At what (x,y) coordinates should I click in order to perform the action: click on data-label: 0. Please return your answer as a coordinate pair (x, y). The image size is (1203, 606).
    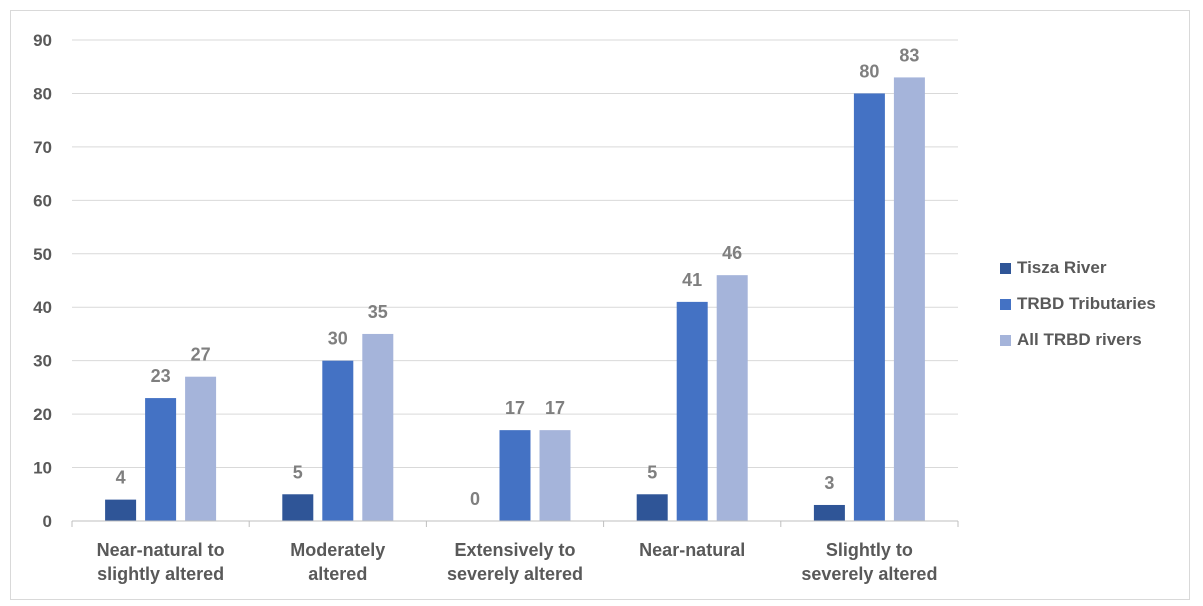
    Looking at the image, I should click on (475, 499).